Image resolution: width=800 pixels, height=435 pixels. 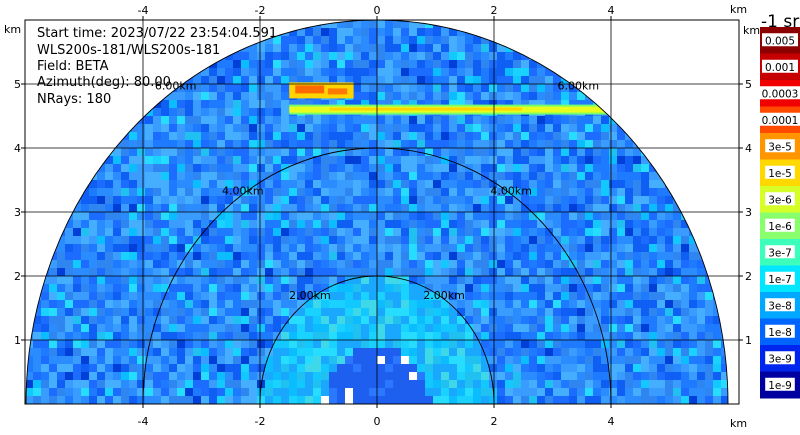 I want to click on azimuth-text: Azimuth(deg): 80.00, so click(x=104, y=82).